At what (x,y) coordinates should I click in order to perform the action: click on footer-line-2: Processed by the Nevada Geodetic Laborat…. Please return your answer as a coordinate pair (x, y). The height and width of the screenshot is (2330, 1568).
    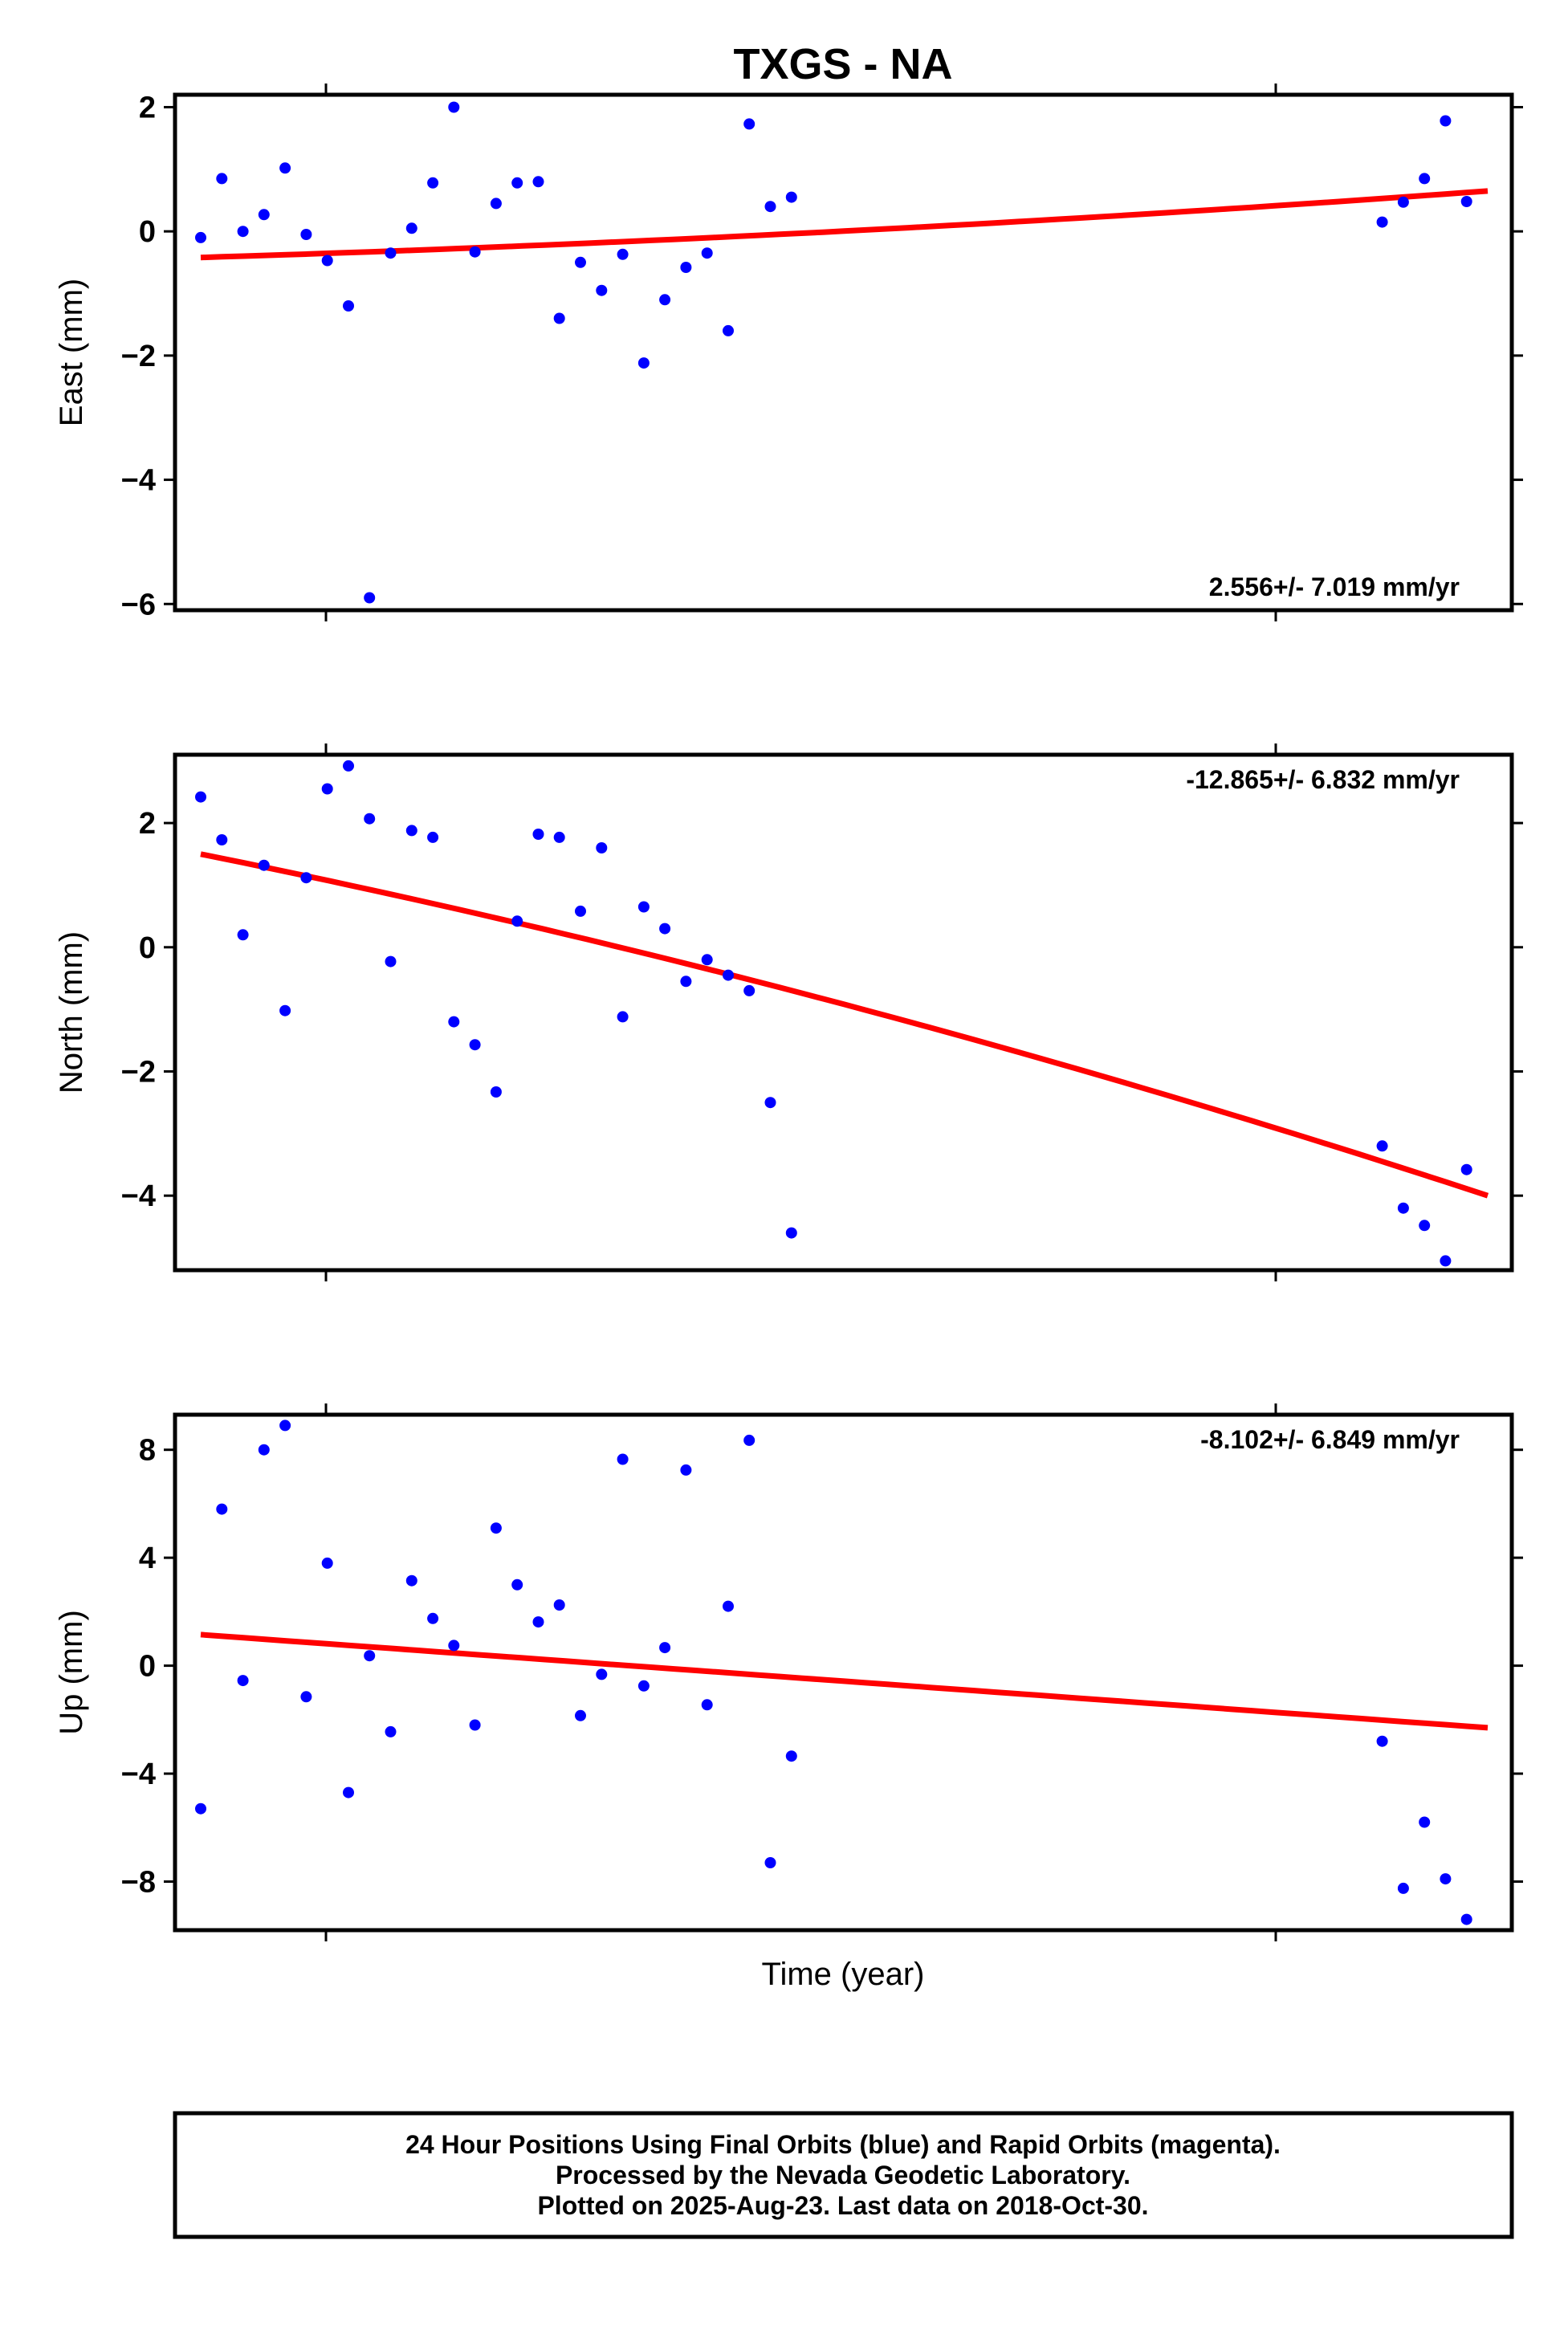
    Looking at the image, I should click on (843, 2175).